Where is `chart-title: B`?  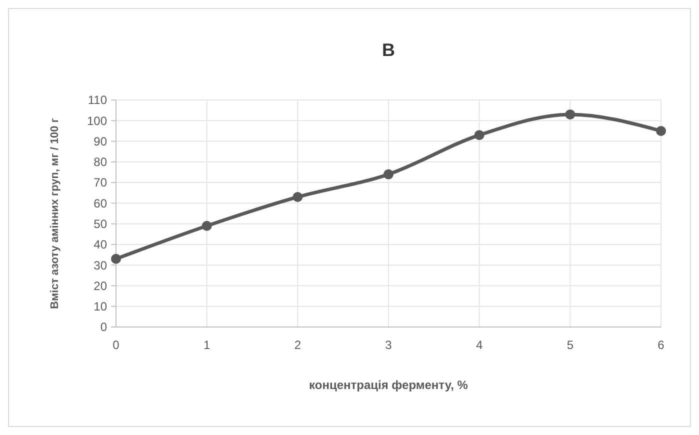
chart-title: B is located at coordinates (388, 50).